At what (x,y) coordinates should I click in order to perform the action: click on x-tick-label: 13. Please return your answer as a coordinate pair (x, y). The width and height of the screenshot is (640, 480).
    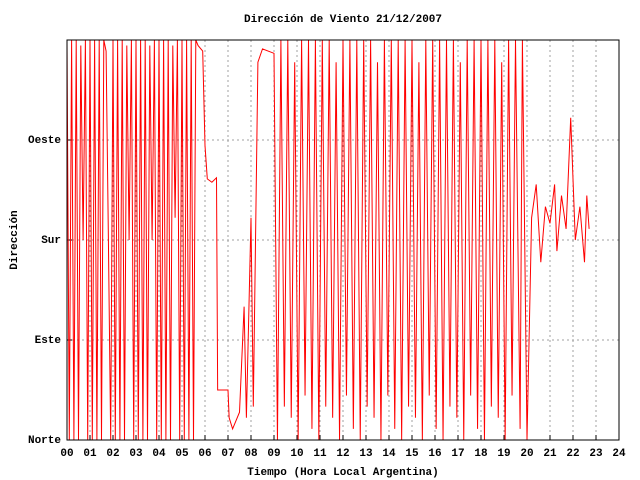
    Looking at the image, I should click on (366, 454).